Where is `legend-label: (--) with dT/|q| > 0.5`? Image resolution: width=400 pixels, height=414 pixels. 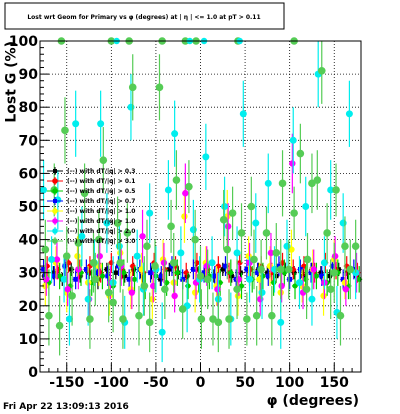 legend-label: (--) with dT/|q| > 0.5 is located at coordinates (101, 191).